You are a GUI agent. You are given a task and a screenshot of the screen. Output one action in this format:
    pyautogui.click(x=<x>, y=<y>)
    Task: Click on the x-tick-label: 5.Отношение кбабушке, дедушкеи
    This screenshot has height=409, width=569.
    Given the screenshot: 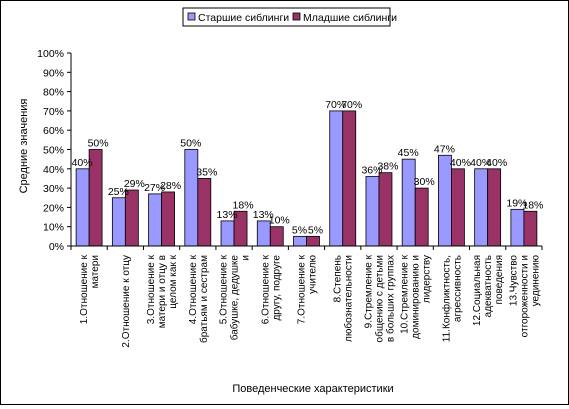 What is the action you would take?
    pyautogui.click(x=235, y=297)
    